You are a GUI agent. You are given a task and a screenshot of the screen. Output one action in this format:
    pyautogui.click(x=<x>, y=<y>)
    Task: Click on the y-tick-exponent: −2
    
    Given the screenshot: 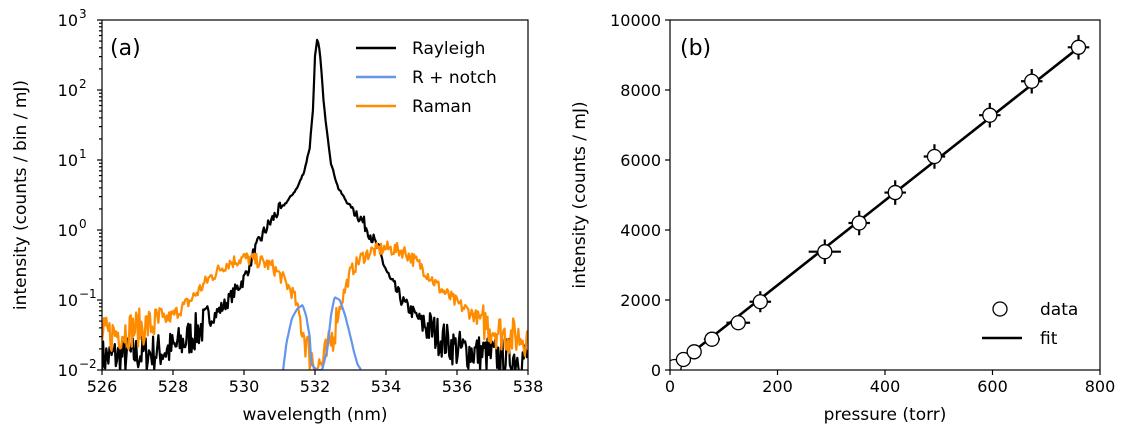 What is the action you would take?
    pyautogui.click(x=88, y=364)
    